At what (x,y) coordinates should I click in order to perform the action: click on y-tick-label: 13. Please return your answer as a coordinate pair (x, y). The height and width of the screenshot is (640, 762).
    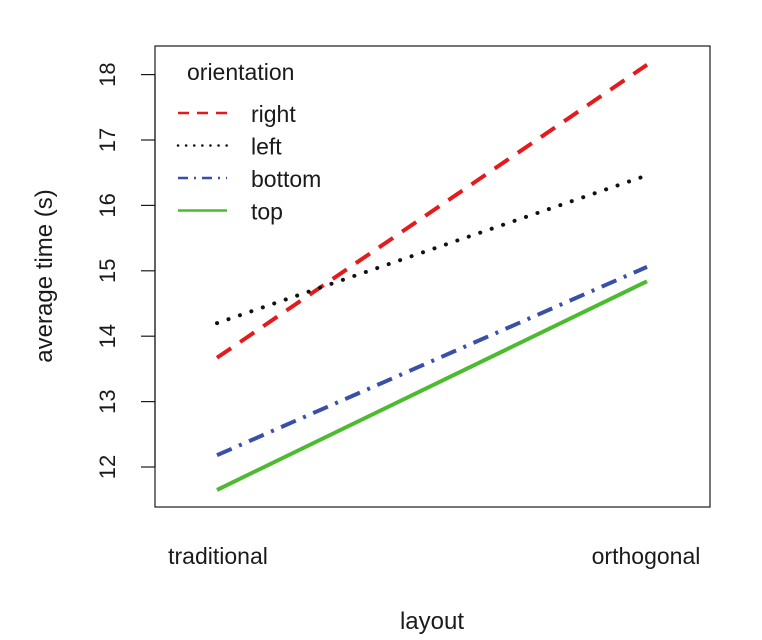
    Looking at the image, I should click on (107, 401).